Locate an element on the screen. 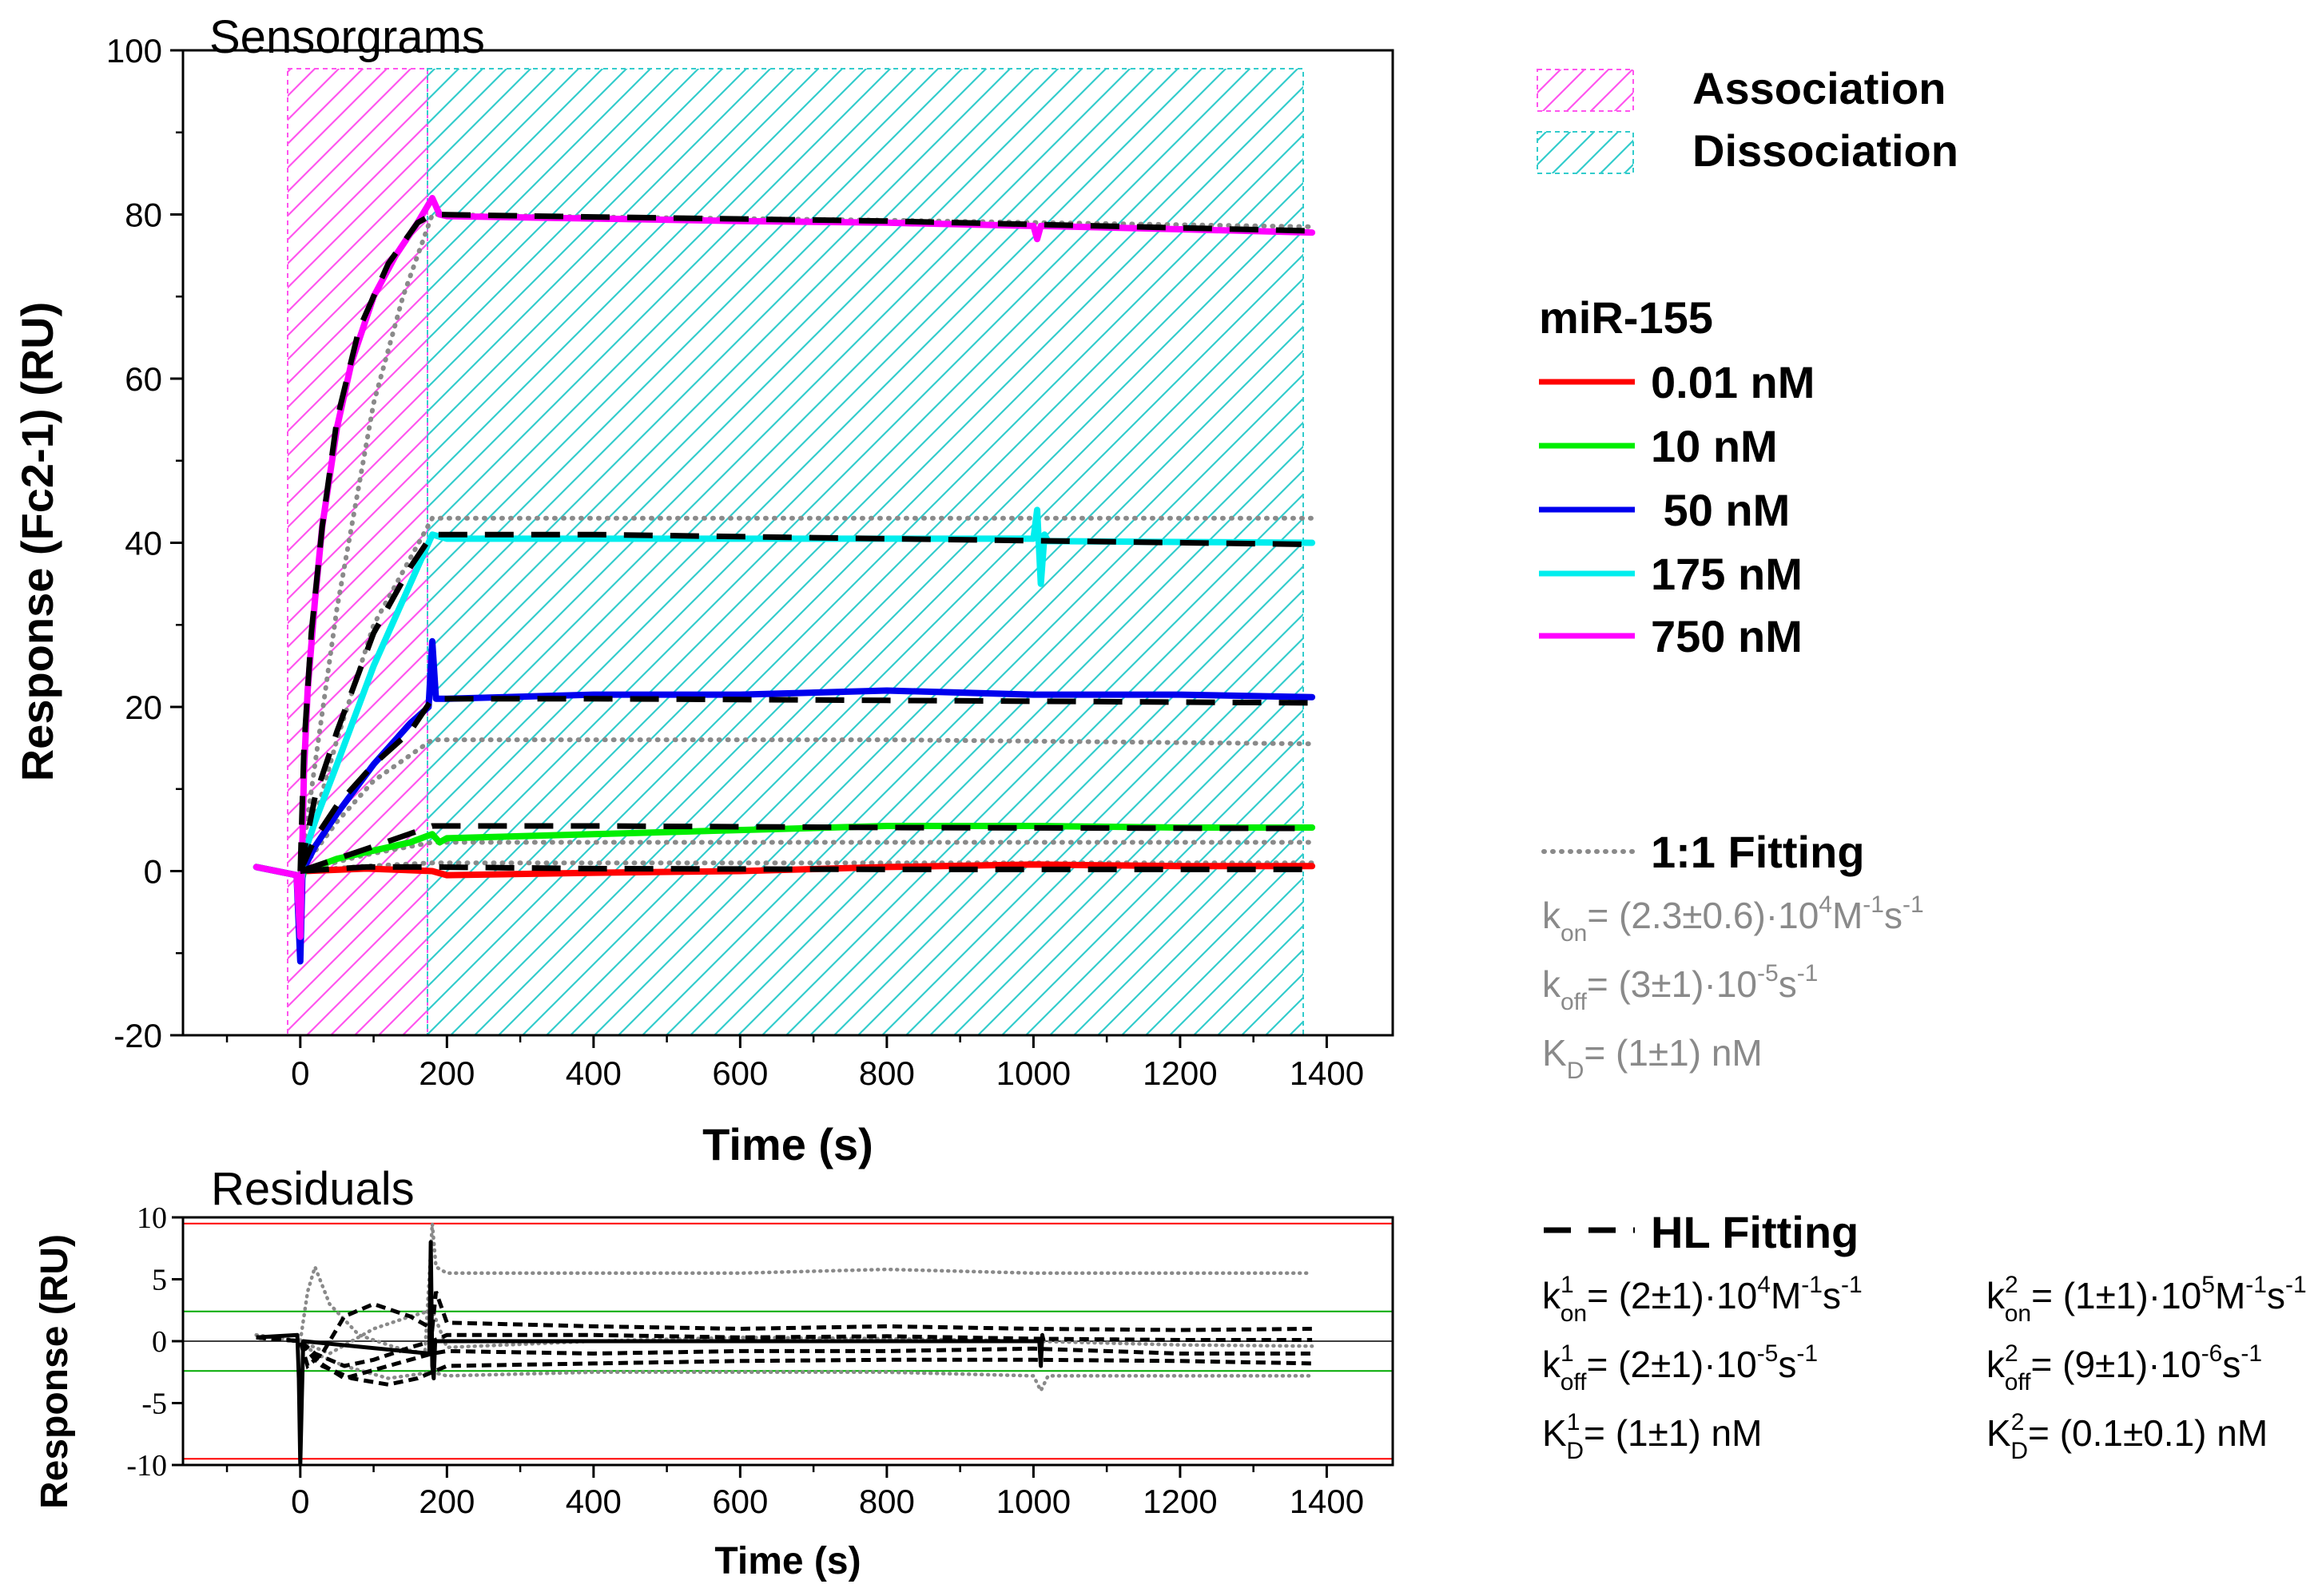  res-x-tick-label: 600 is located at coordinates (740, 1501).